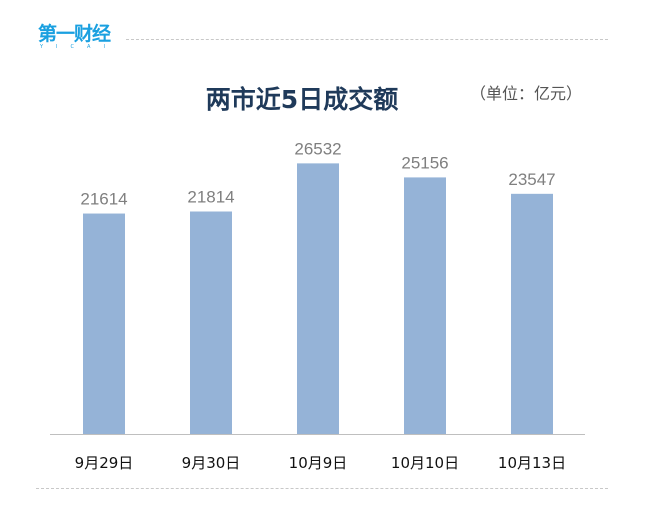 The image size is (661, 505). I want to click on top-divider, so click(367, 39).